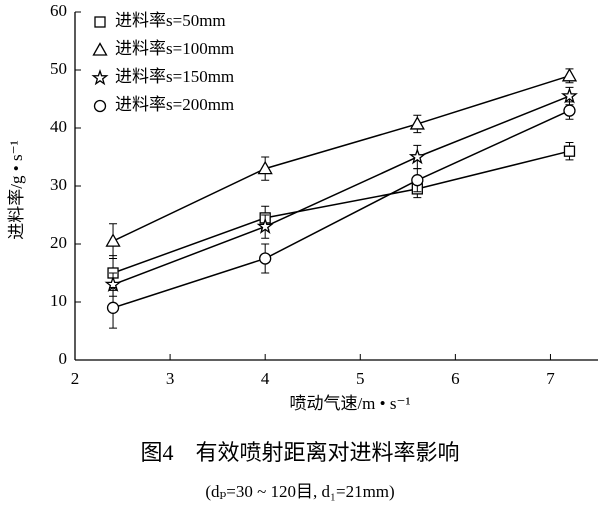 The width and height of the screenshot is (600, 511). Describe the element at coordinates (299, 491) in the screenshot. I see `subcaption: (dₚ=30 ~ 120目, d₁=21mm)` at that location.